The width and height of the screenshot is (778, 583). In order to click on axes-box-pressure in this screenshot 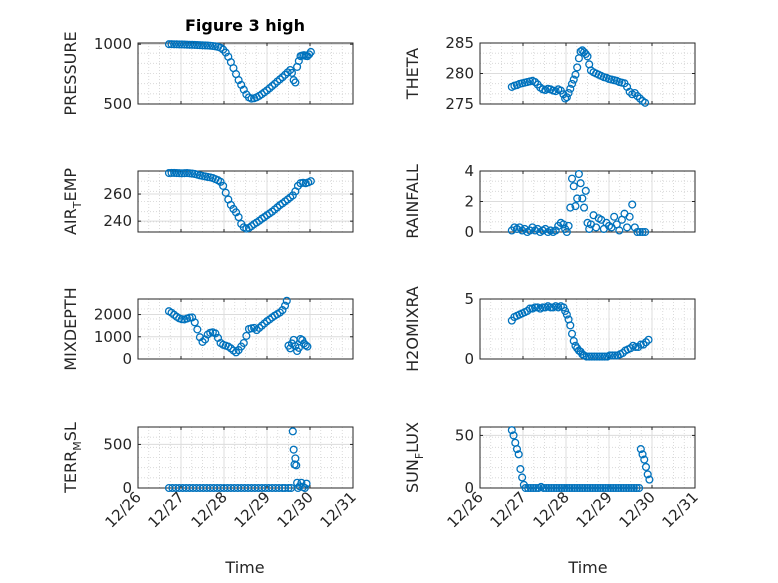, I will do `click(245, 73)`.